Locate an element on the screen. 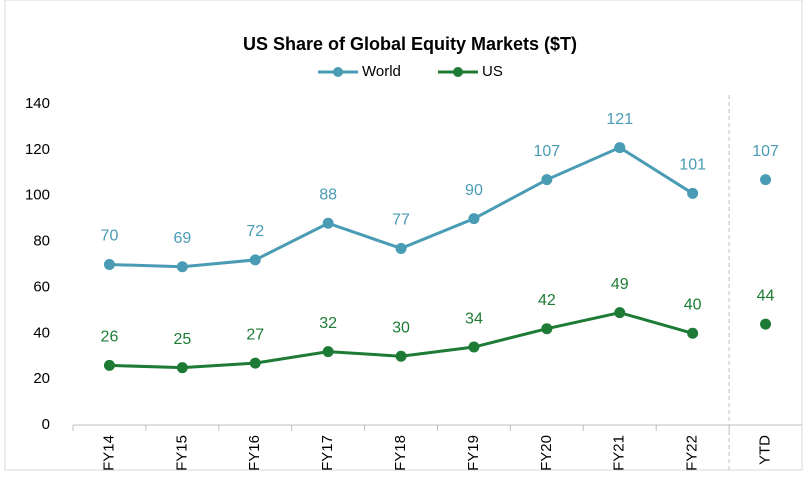 Image resolution: width=803 pixels, height=483 pixels. y-tick-label: 20 is located at coordinates (41, 378).